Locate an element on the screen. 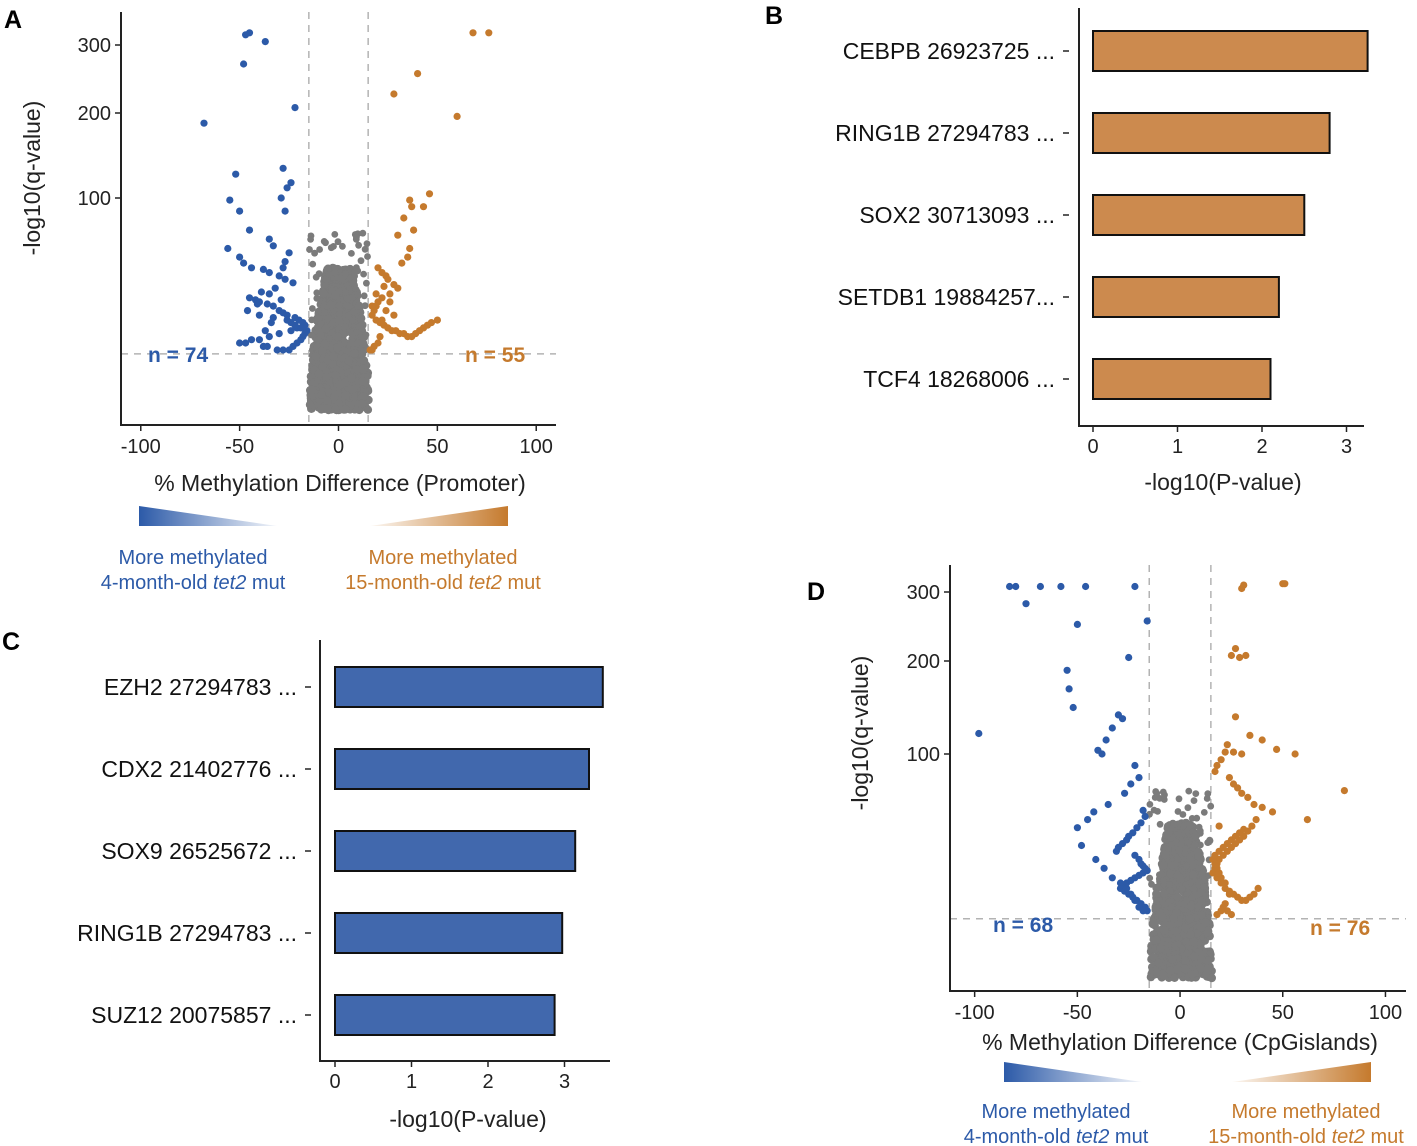 This screenshot has height=1146, width=1417. data-points is located at coordinates (346, 222).